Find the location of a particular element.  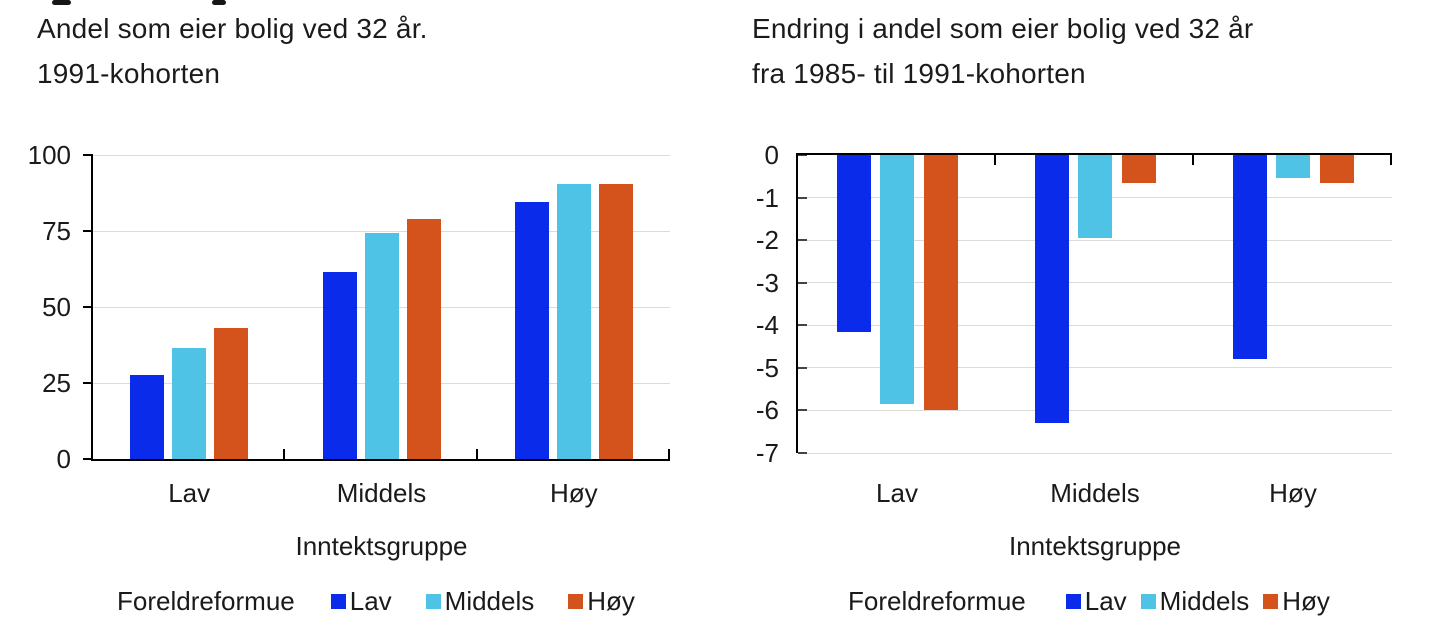

right-chart-title-line-2: fra 1985- til 1991-kohorten is located at coordinates (919, 73).